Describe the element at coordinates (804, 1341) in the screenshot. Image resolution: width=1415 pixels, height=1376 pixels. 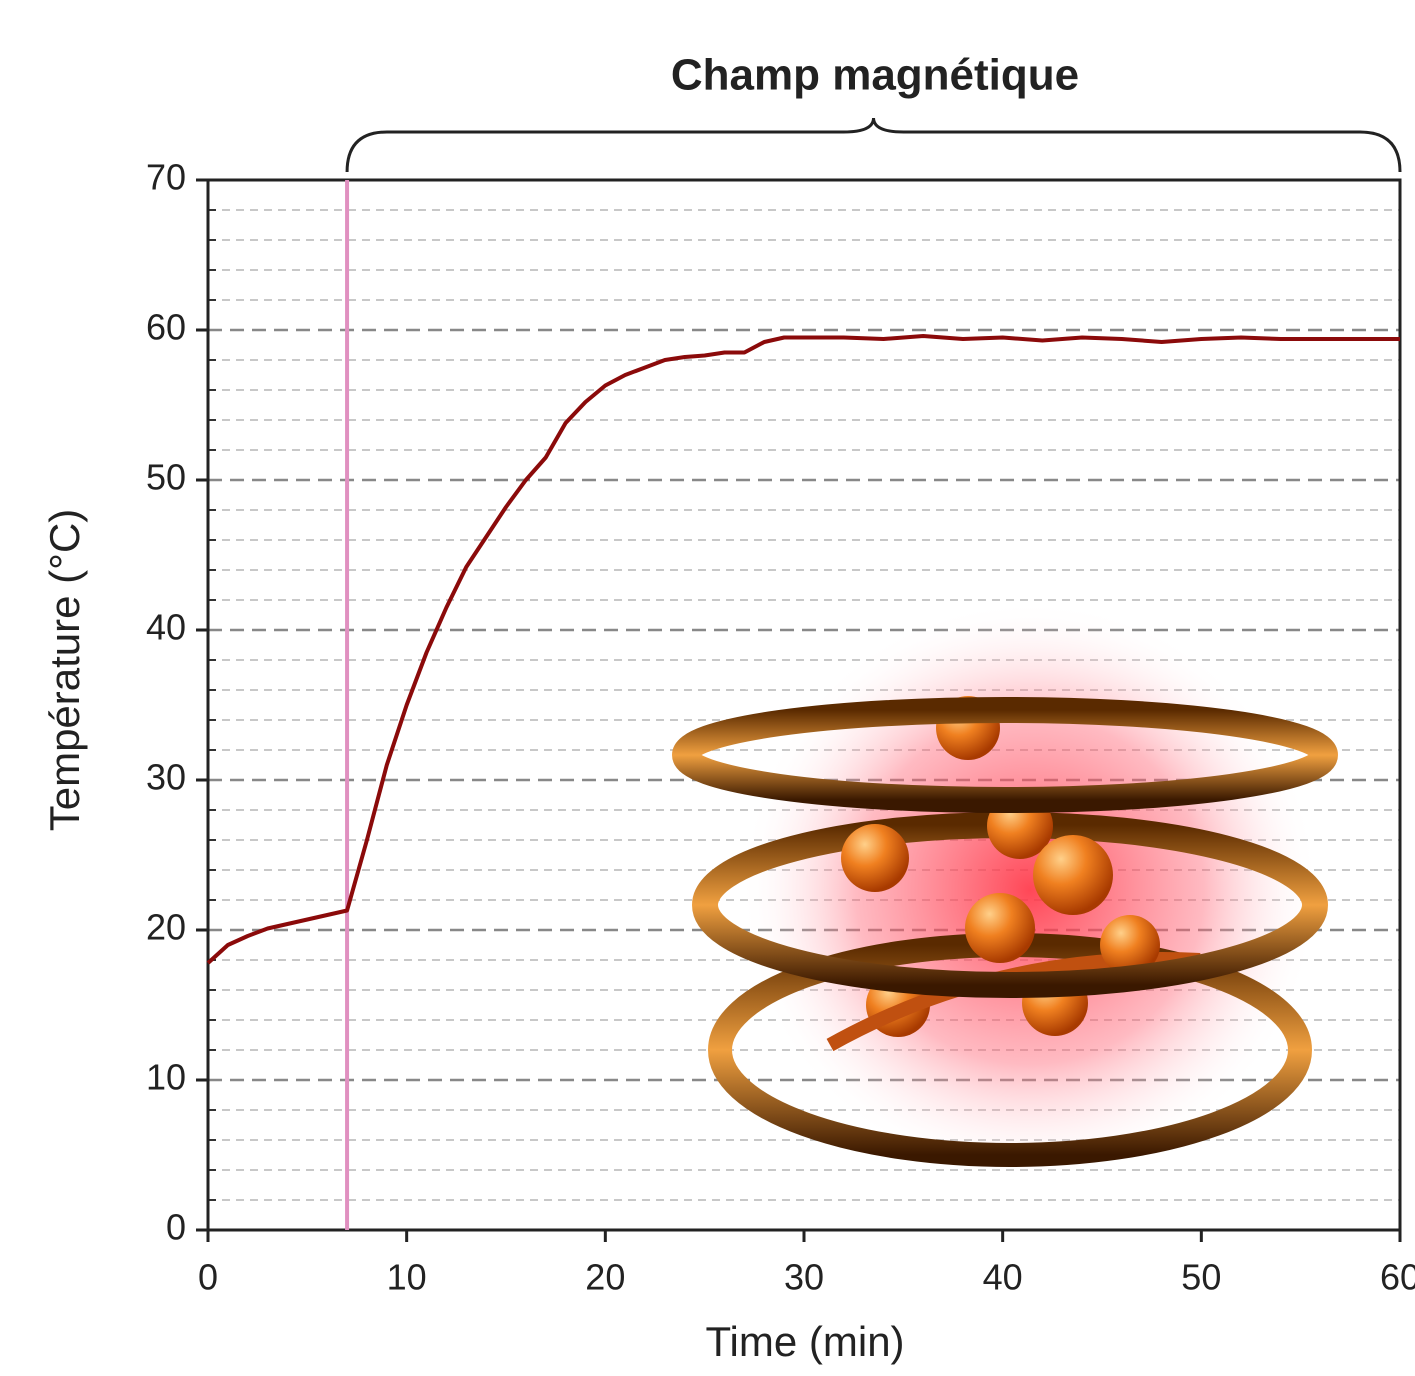
I see `x-axis-label: Time (min)` at that location.